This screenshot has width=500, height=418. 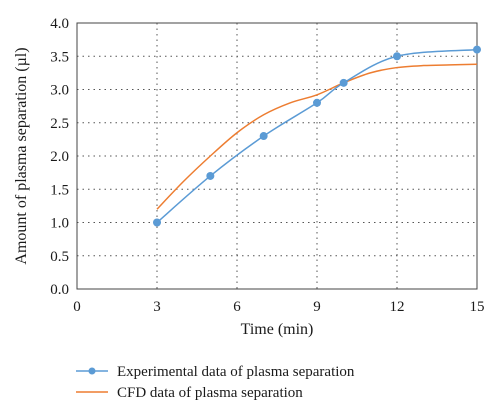 I want to click on y-tick-label: 0.5, so click(x=59, y=257).